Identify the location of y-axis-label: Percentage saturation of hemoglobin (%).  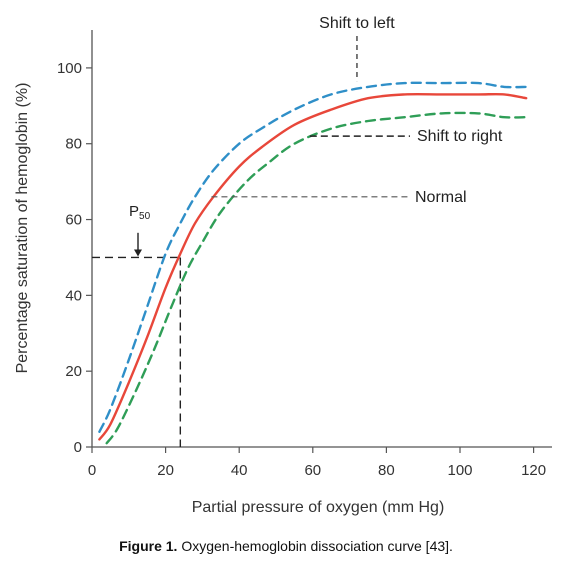
(22, 228).